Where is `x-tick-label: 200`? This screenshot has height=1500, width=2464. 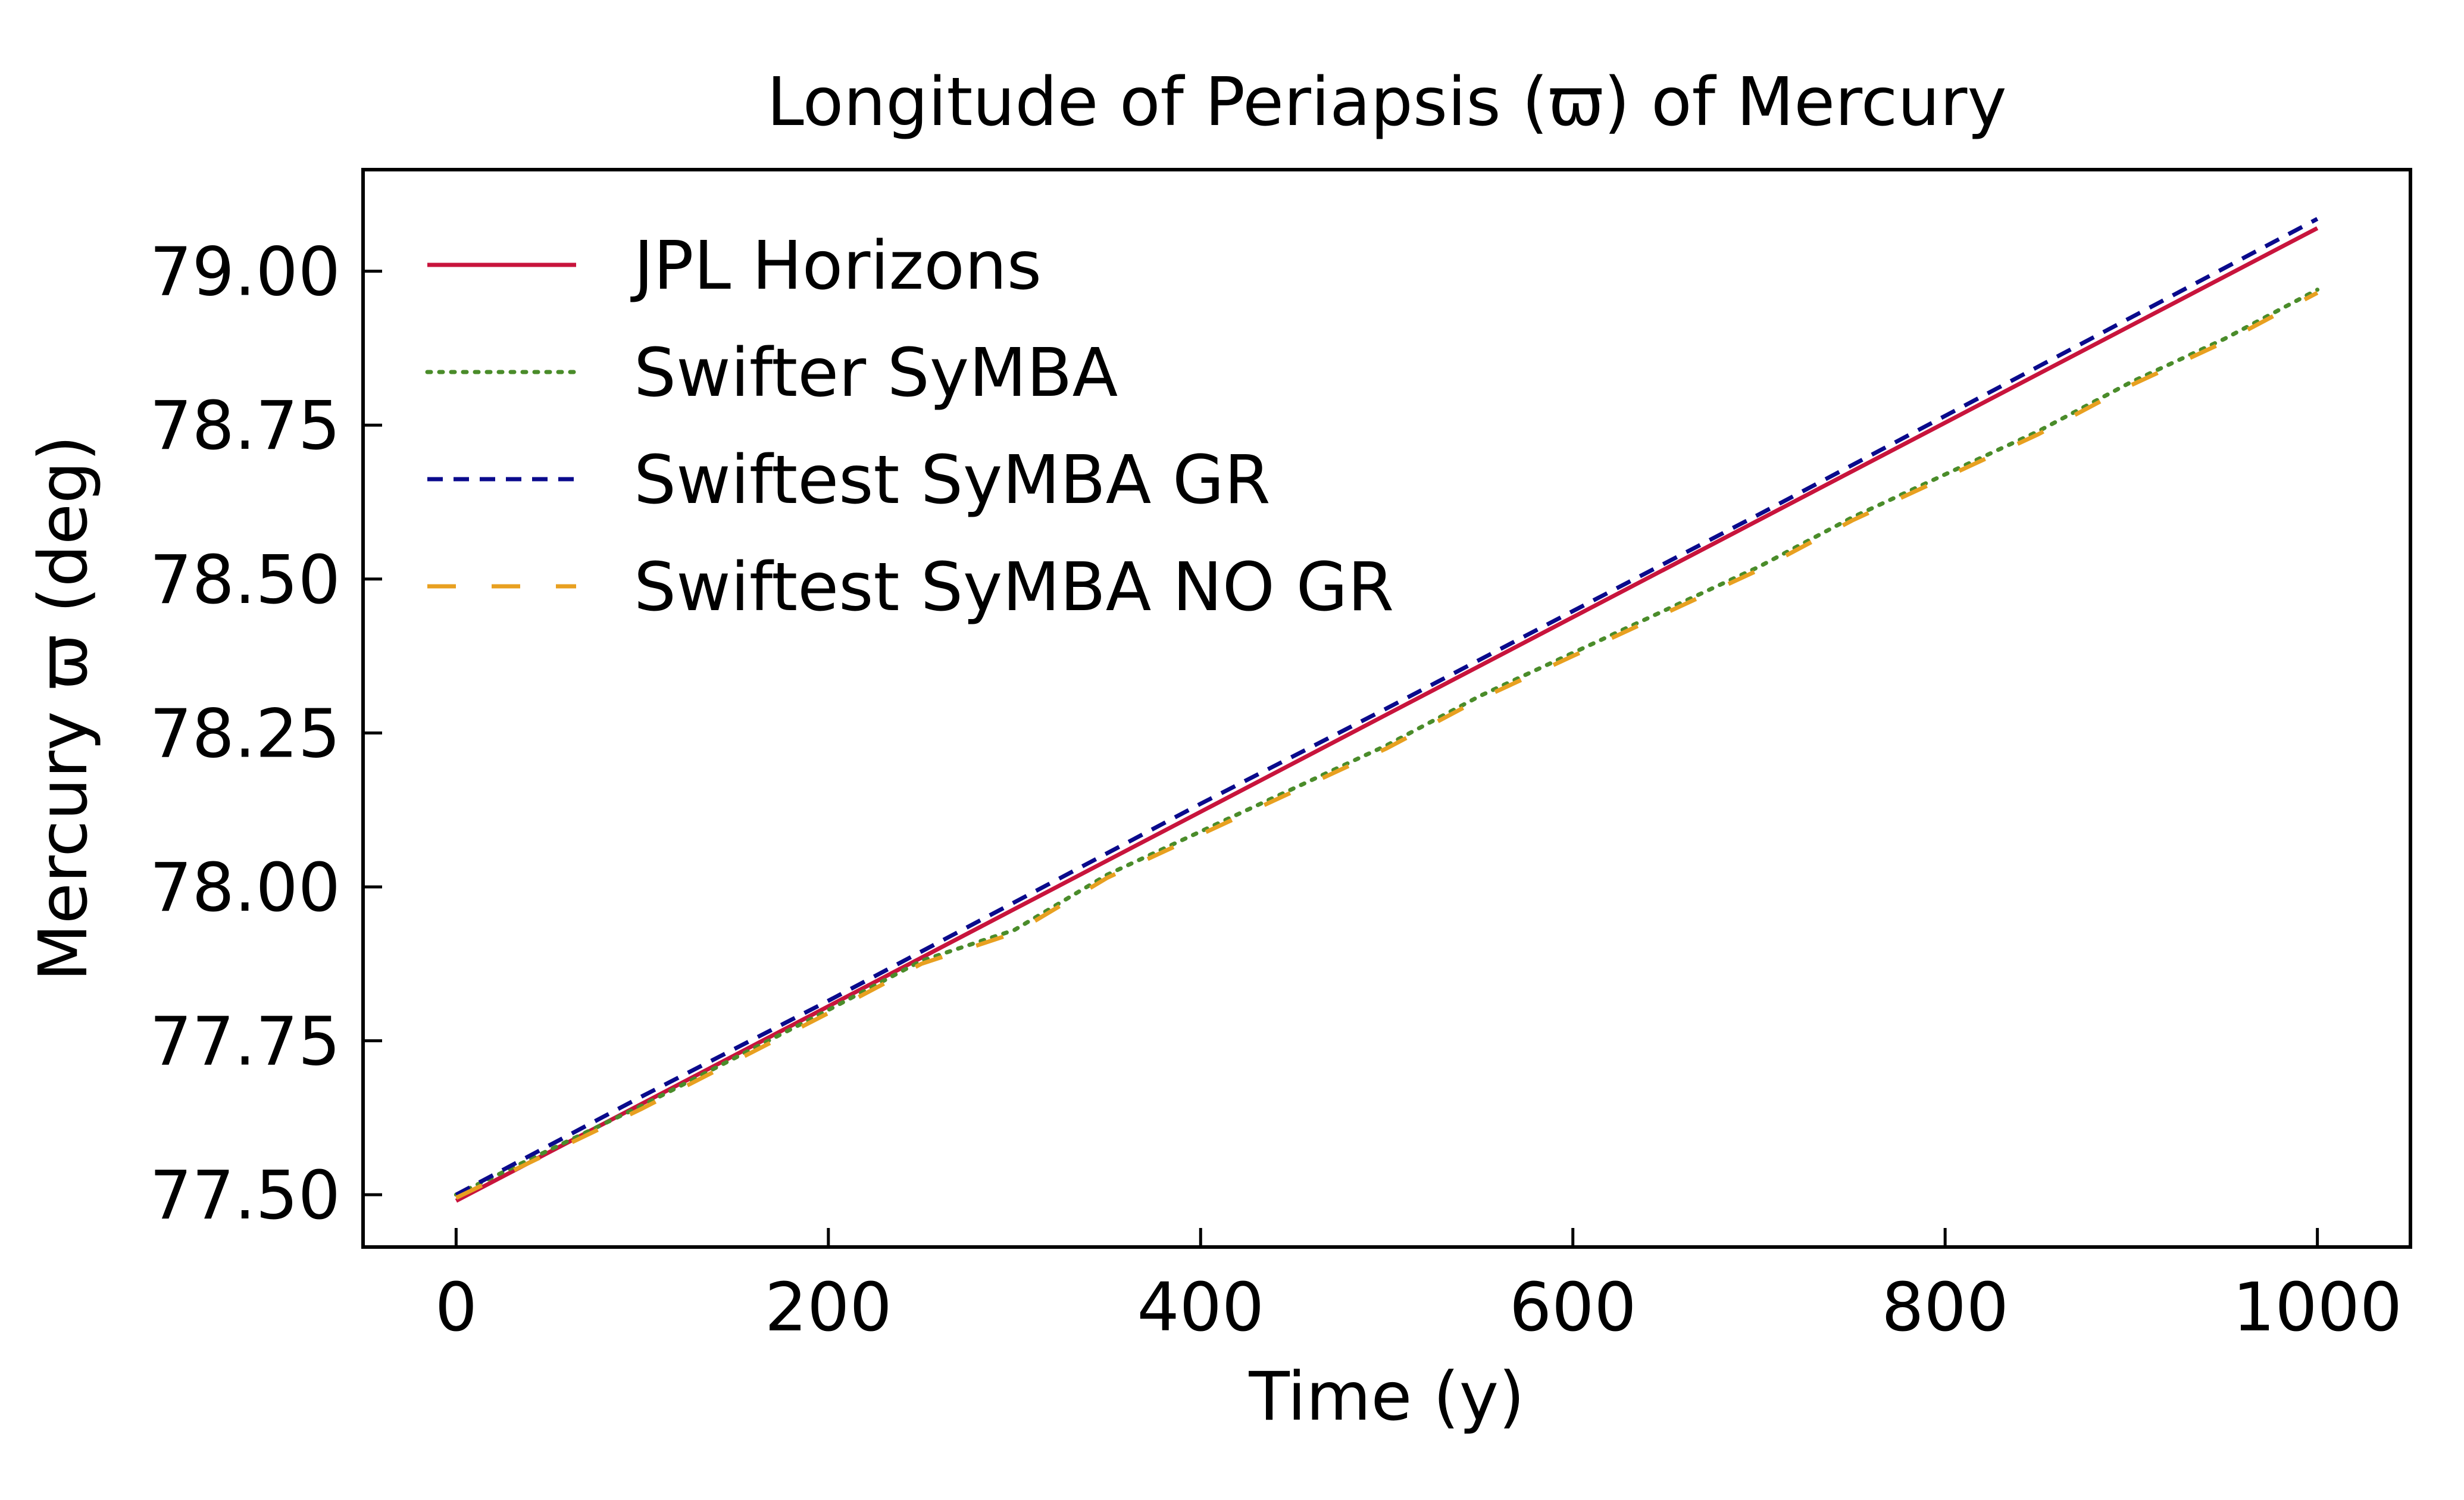
x-tick-label: 200 is located at coordinates (828, 1307).